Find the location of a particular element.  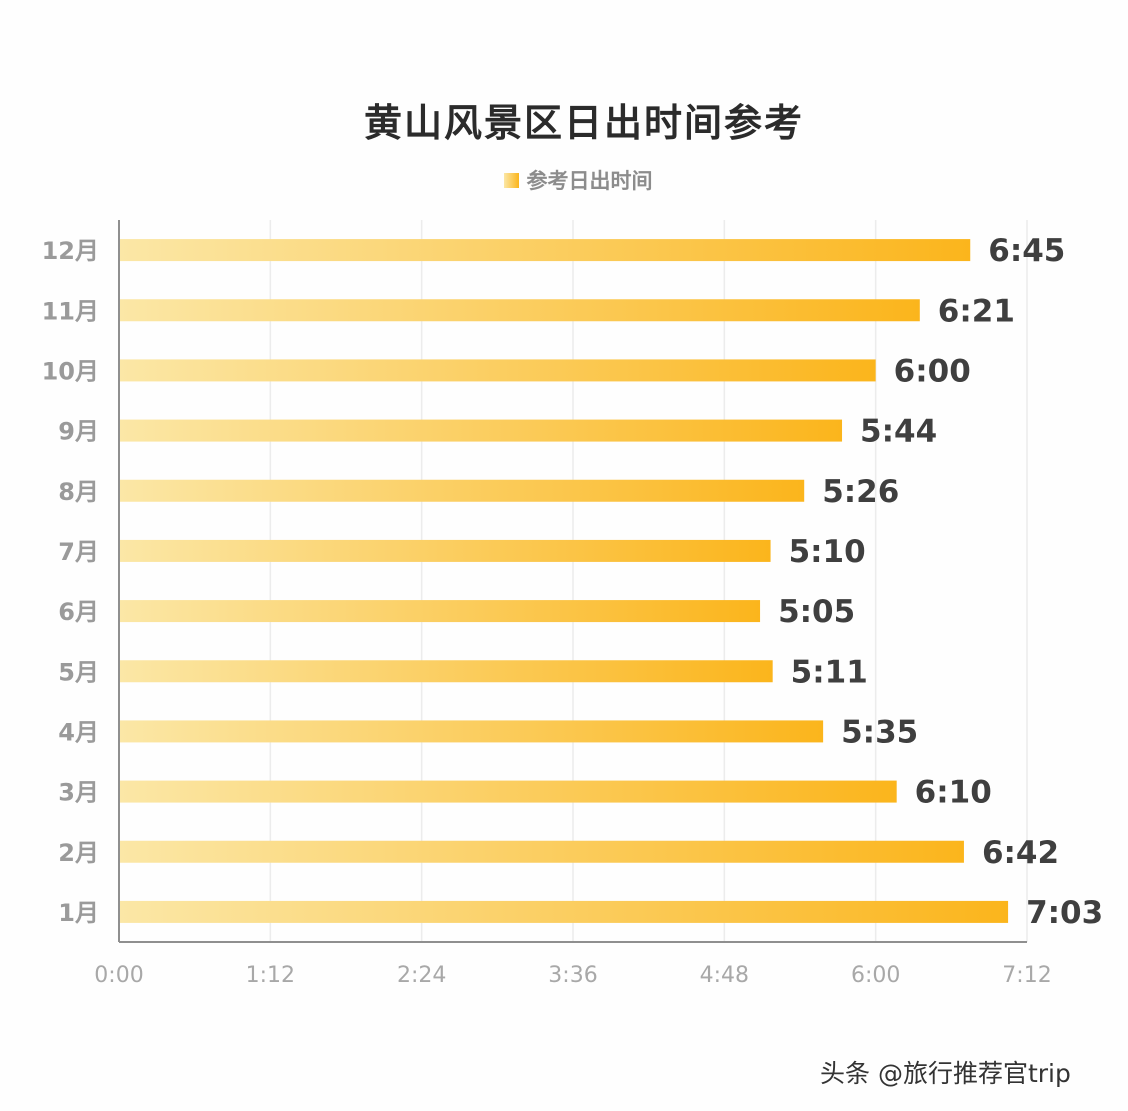

category-label: 10月 is located at coordinates (70, 371).